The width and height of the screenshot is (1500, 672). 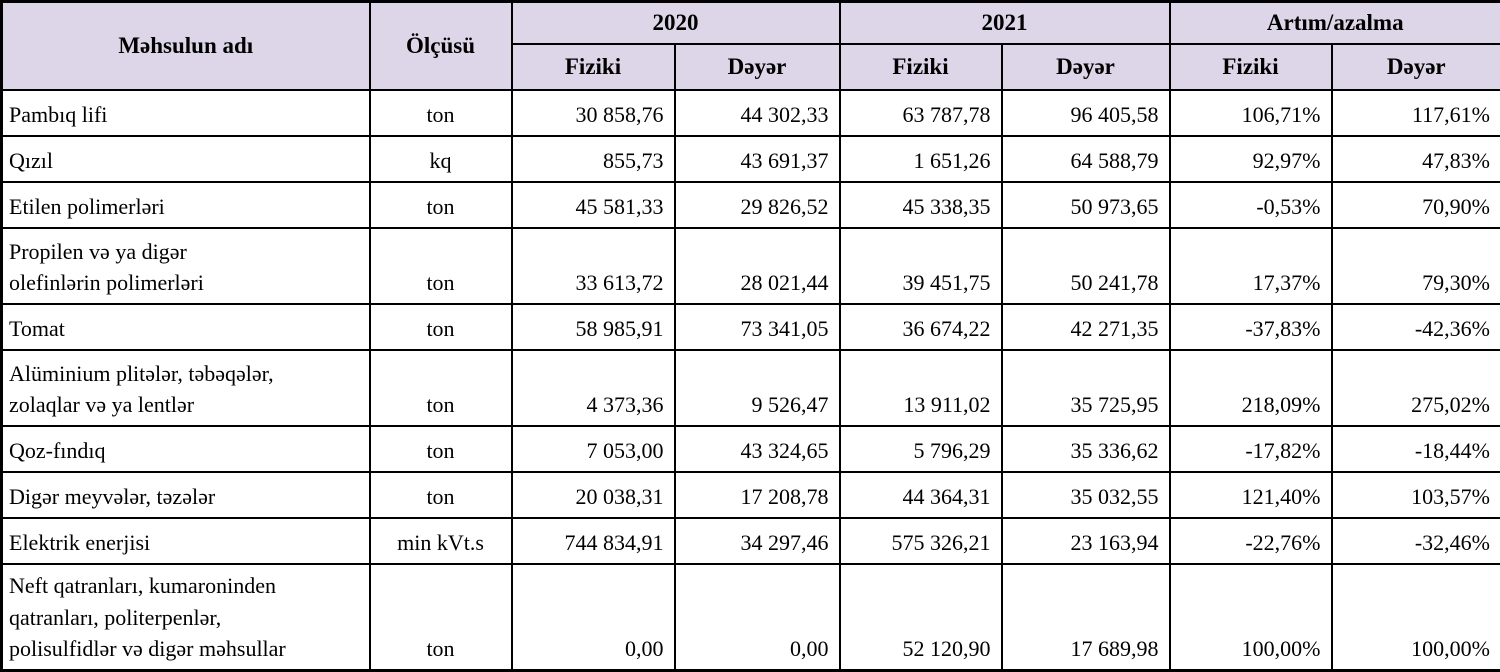 What do you see at coordinates (921, 67) in the screenshot?
I see `header-2021-fiziki: Fiziki` at bounding box center [921, 67].